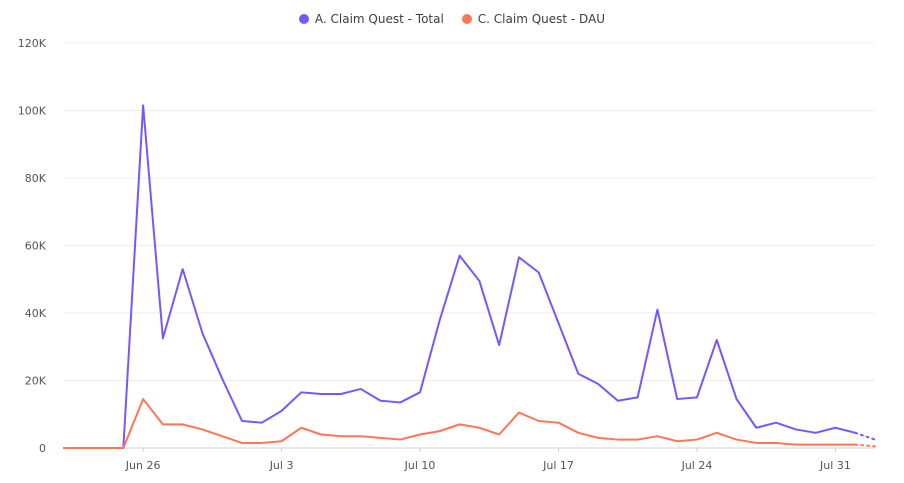  What do you see at coordinates (379, 19) in the screenshot?
I see `legend-label-total: A. Claim Quest - Total` at bounding box center [379, 19].